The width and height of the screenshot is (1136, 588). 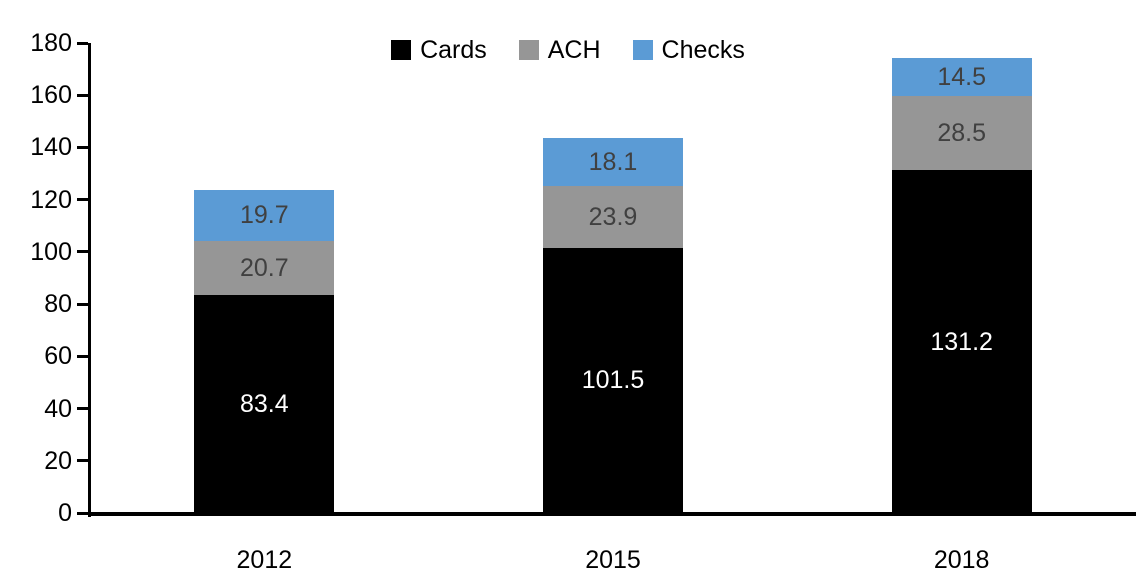 I want to click on x-axis-category-label: 2012, so click(x=264, y=560).